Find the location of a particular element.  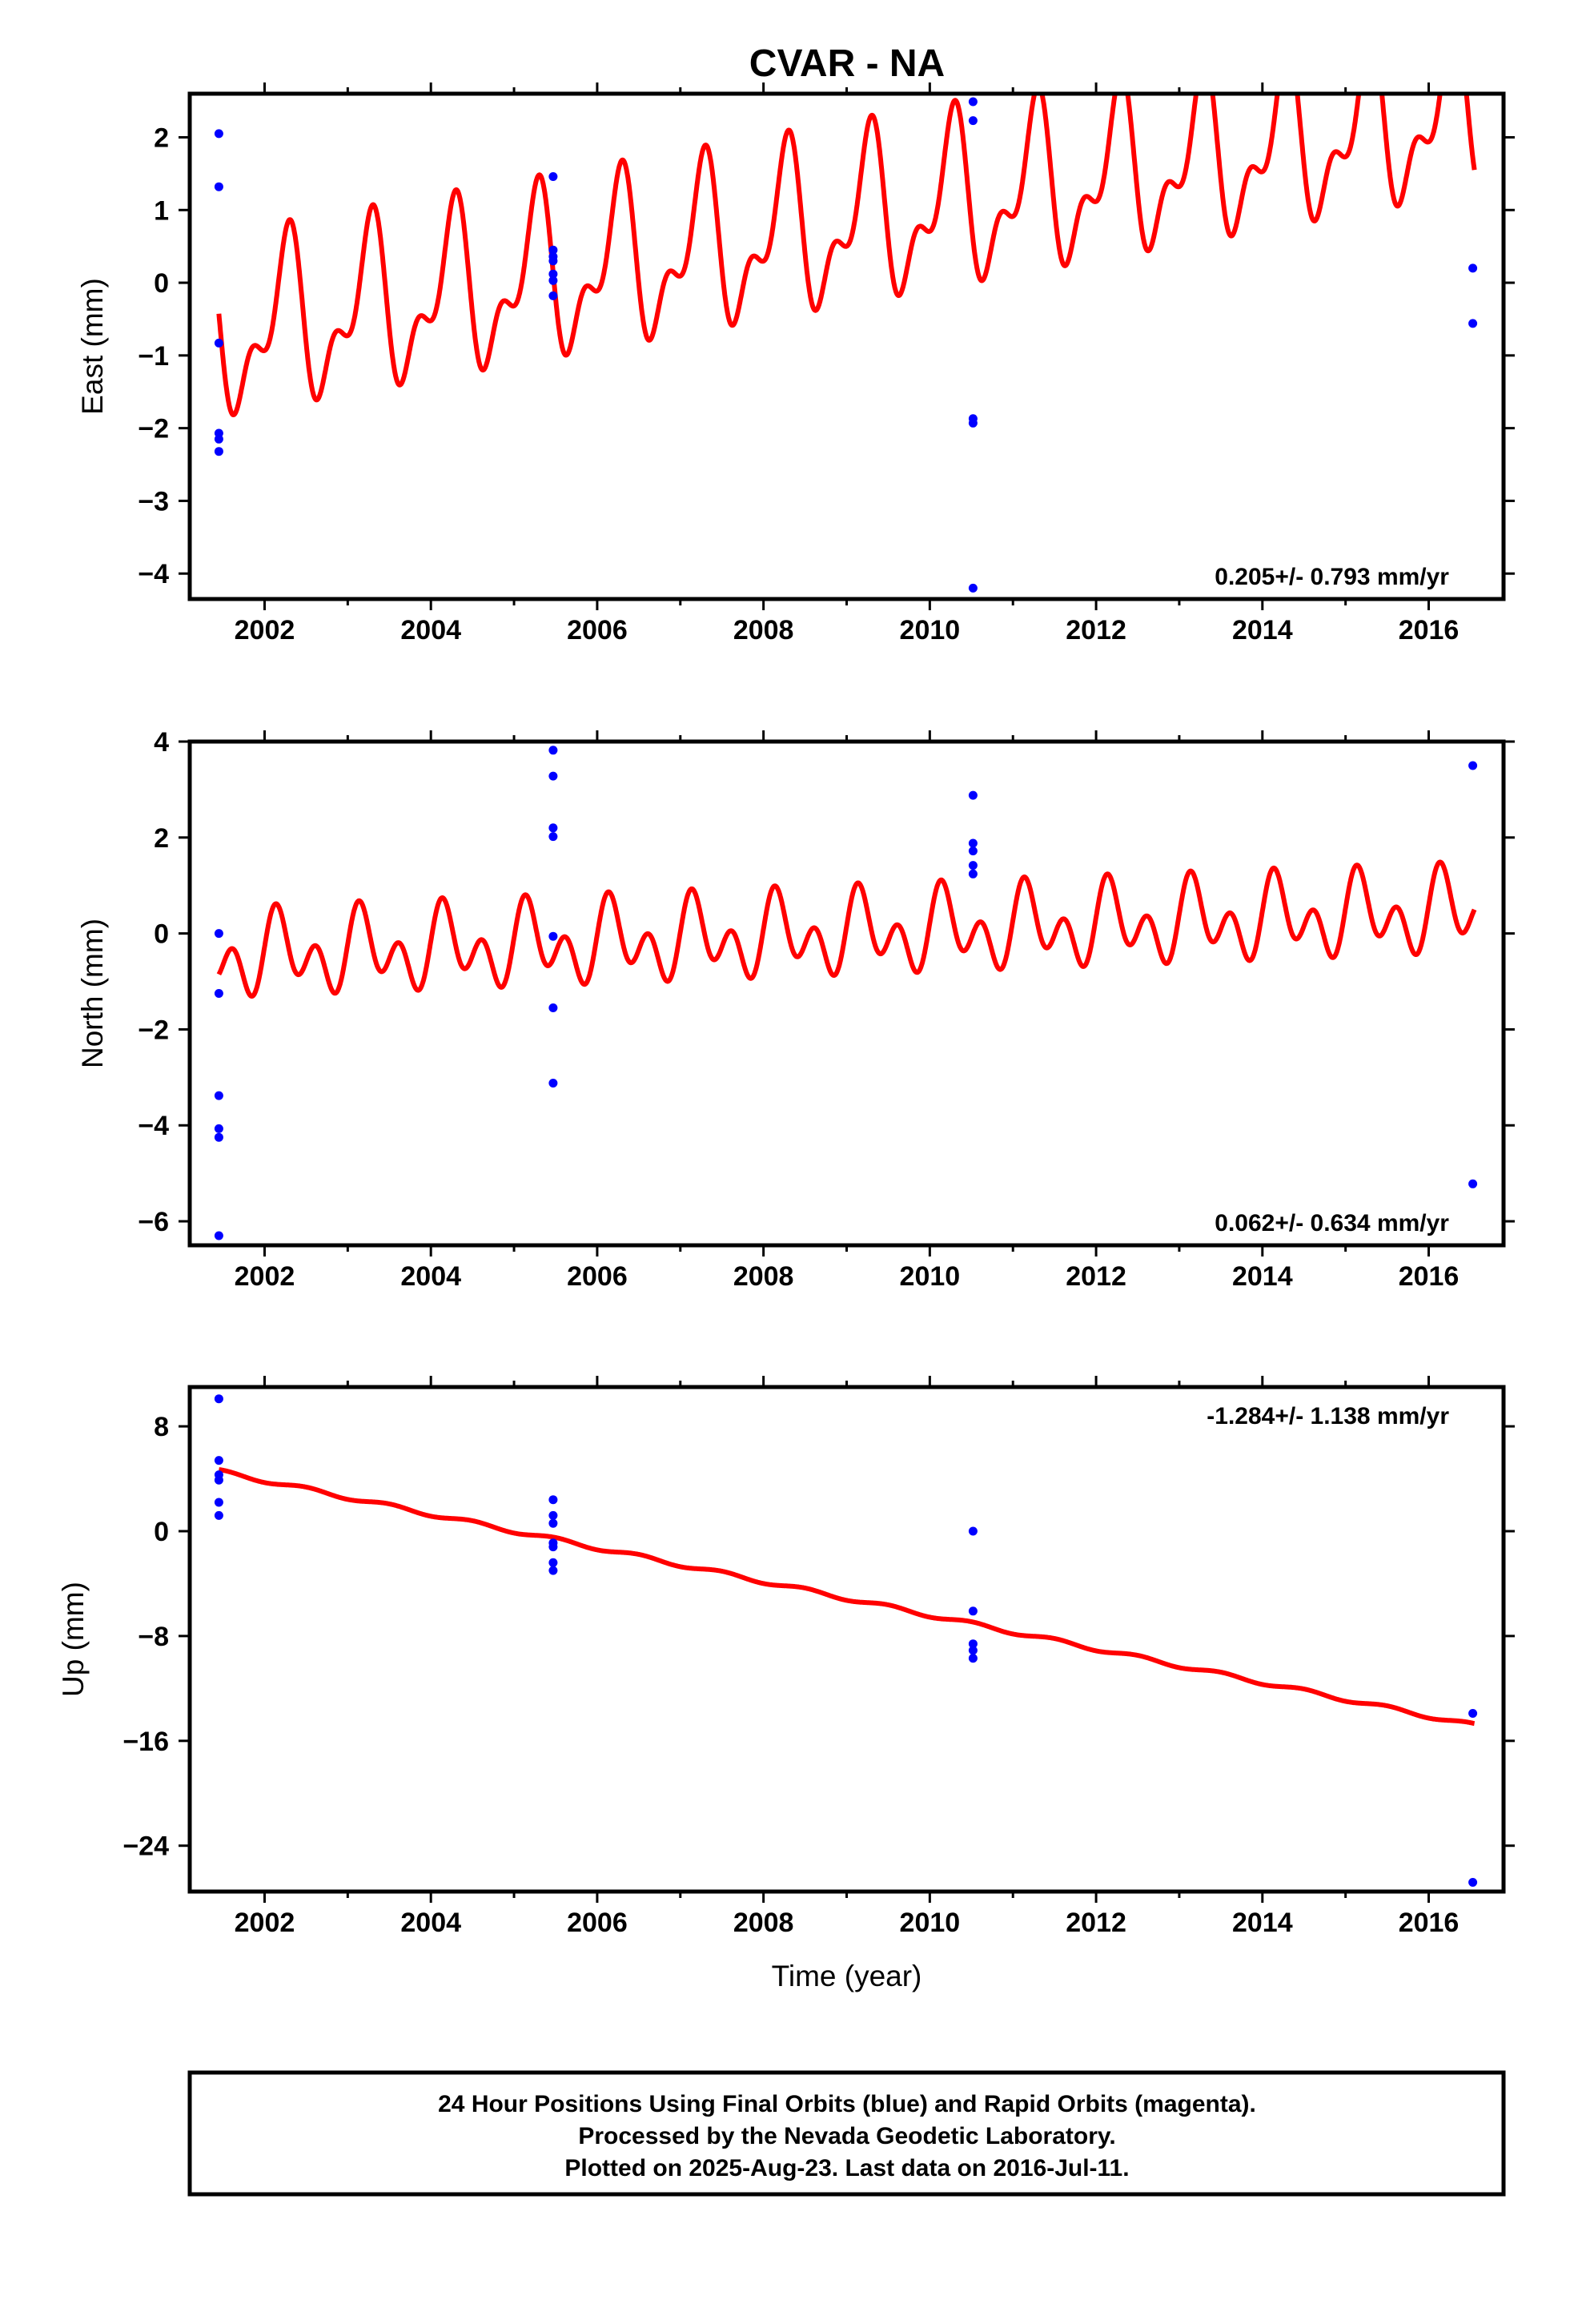

up-x-tick-label: 2010 is located at coordinates (930, 1923).